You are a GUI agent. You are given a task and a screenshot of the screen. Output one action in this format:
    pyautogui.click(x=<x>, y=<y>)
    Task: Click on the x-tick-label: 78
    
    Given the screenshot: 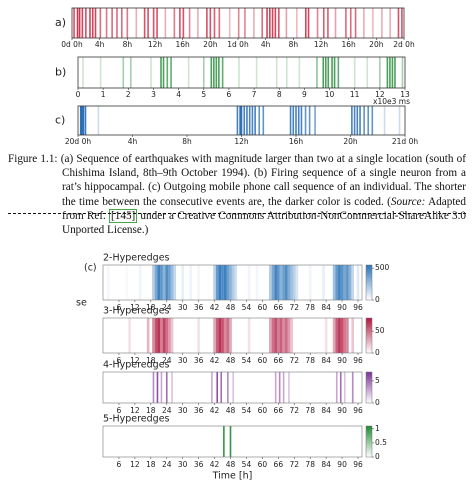 What is the action you would take?
    pyautogui.click(x=310, y=410)
    